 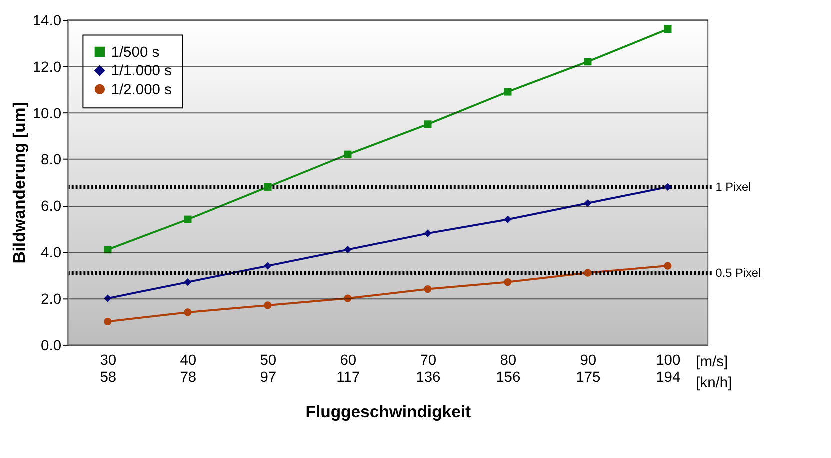 I want to click on legend-label: 1/2.000 s, so click(x=141, y=90).